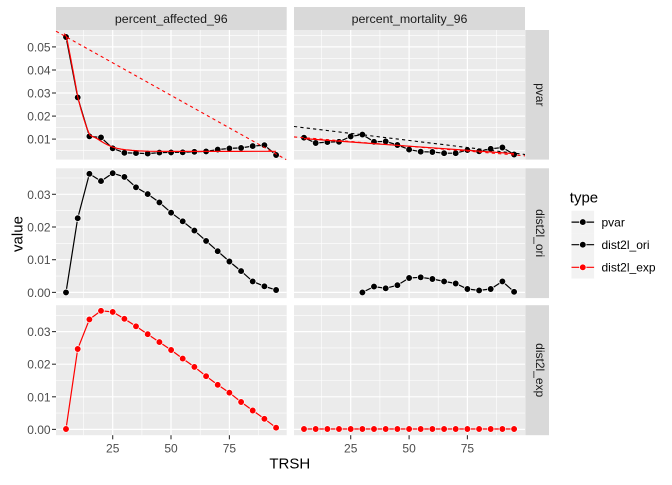 The width and height of the screenshot is (672, 485). I want to click on svg-text: 0.05, so click(39, 47).